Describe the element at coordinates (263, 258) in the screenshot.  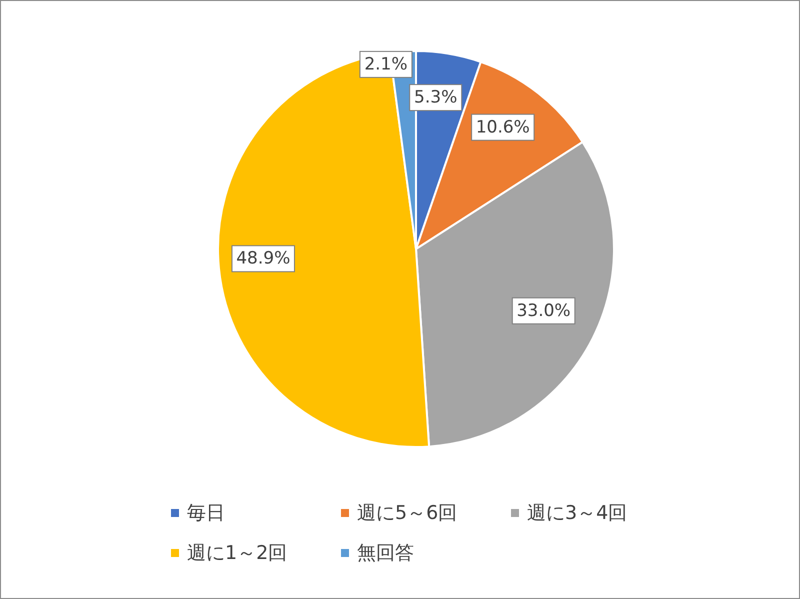
I see `data-label: 48.9%` at that location.